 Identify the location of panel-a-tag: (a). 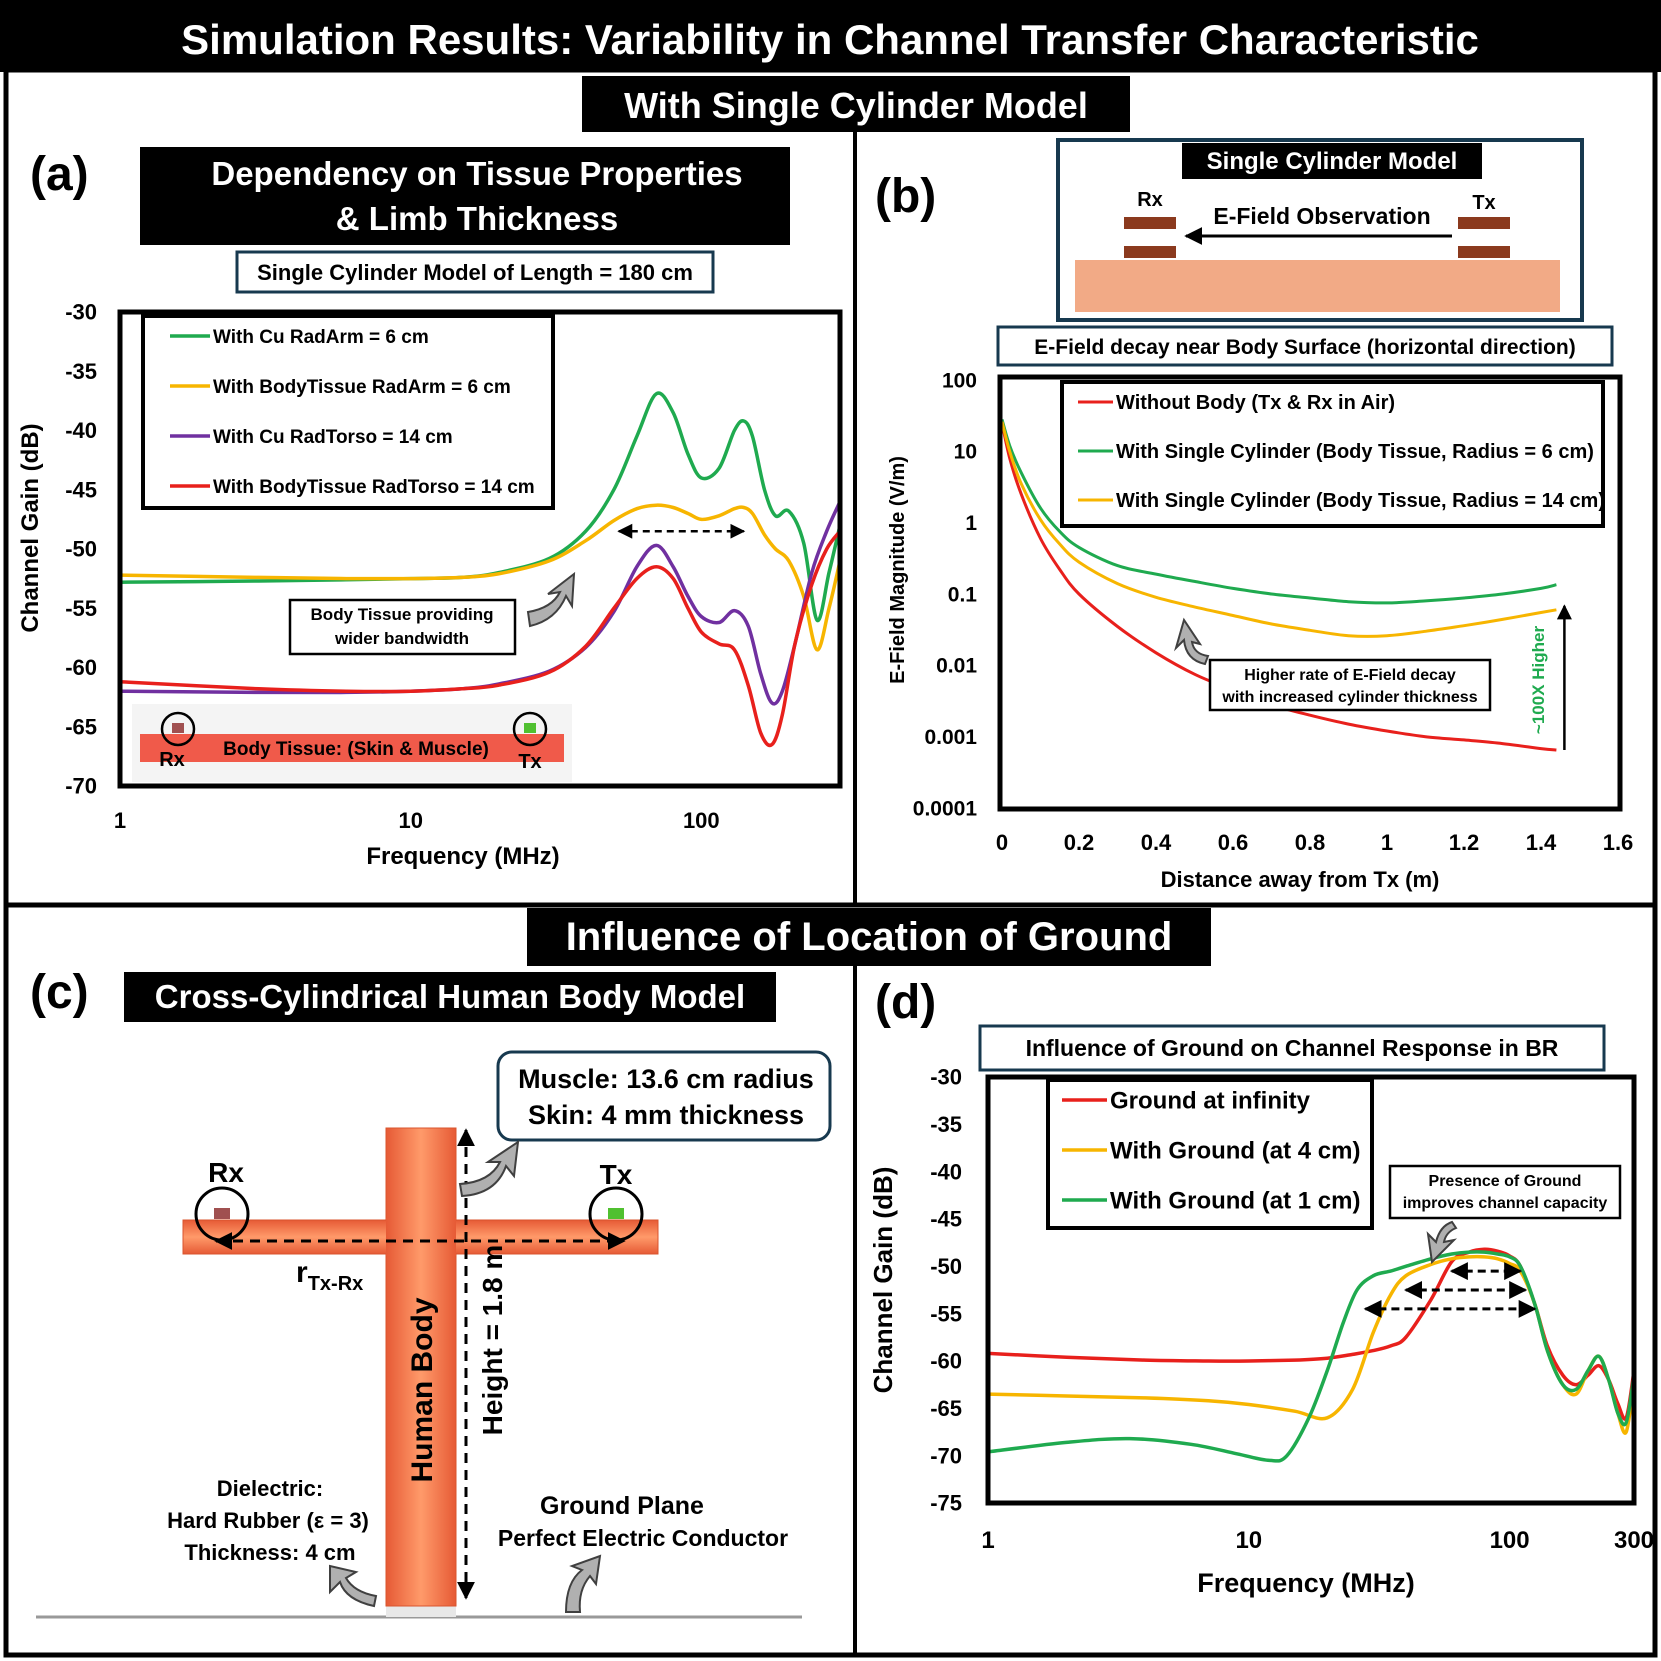
(59, 174).